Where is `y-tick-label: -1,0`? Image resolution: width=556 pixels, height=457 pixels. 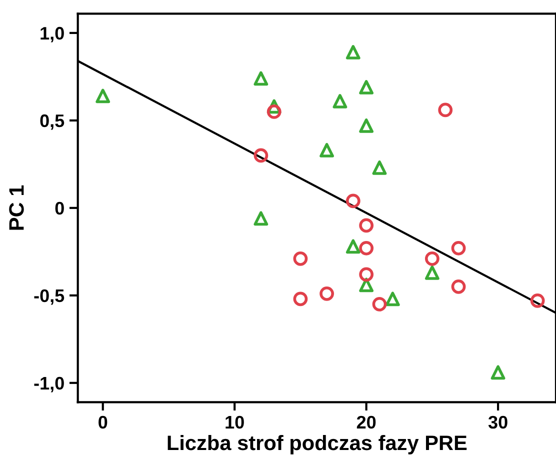 y-tick-label: -1,0 is located at coordinates (49, 384).